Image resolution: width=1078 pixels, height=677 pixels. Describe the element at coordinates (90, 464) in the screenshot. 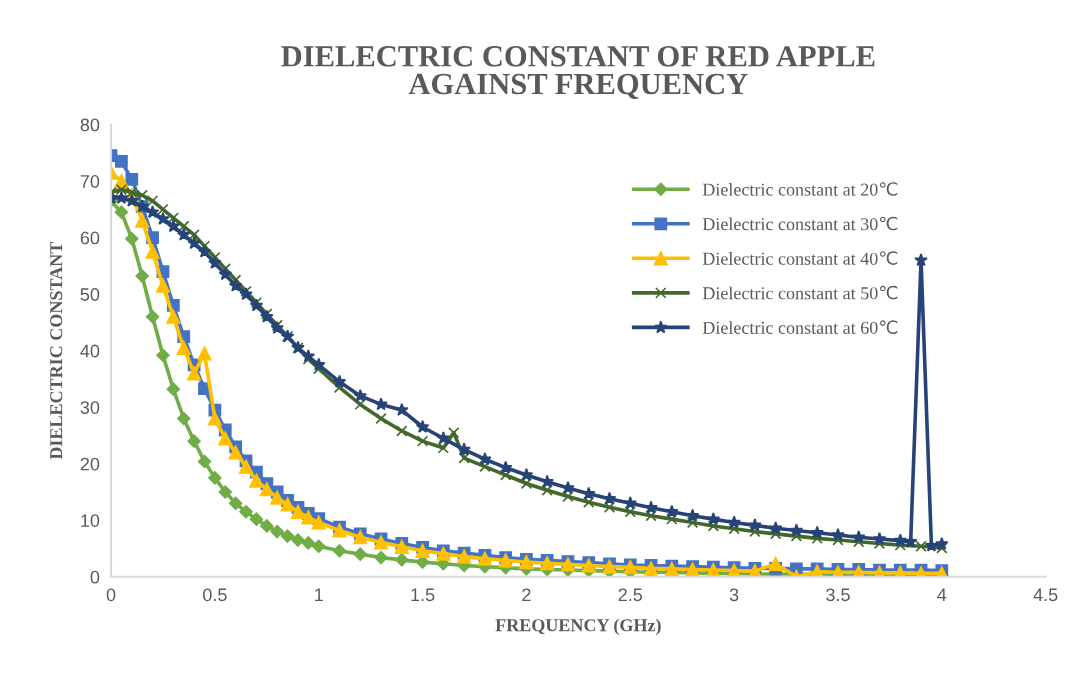

I see `y-tick-label: 20` at that location.